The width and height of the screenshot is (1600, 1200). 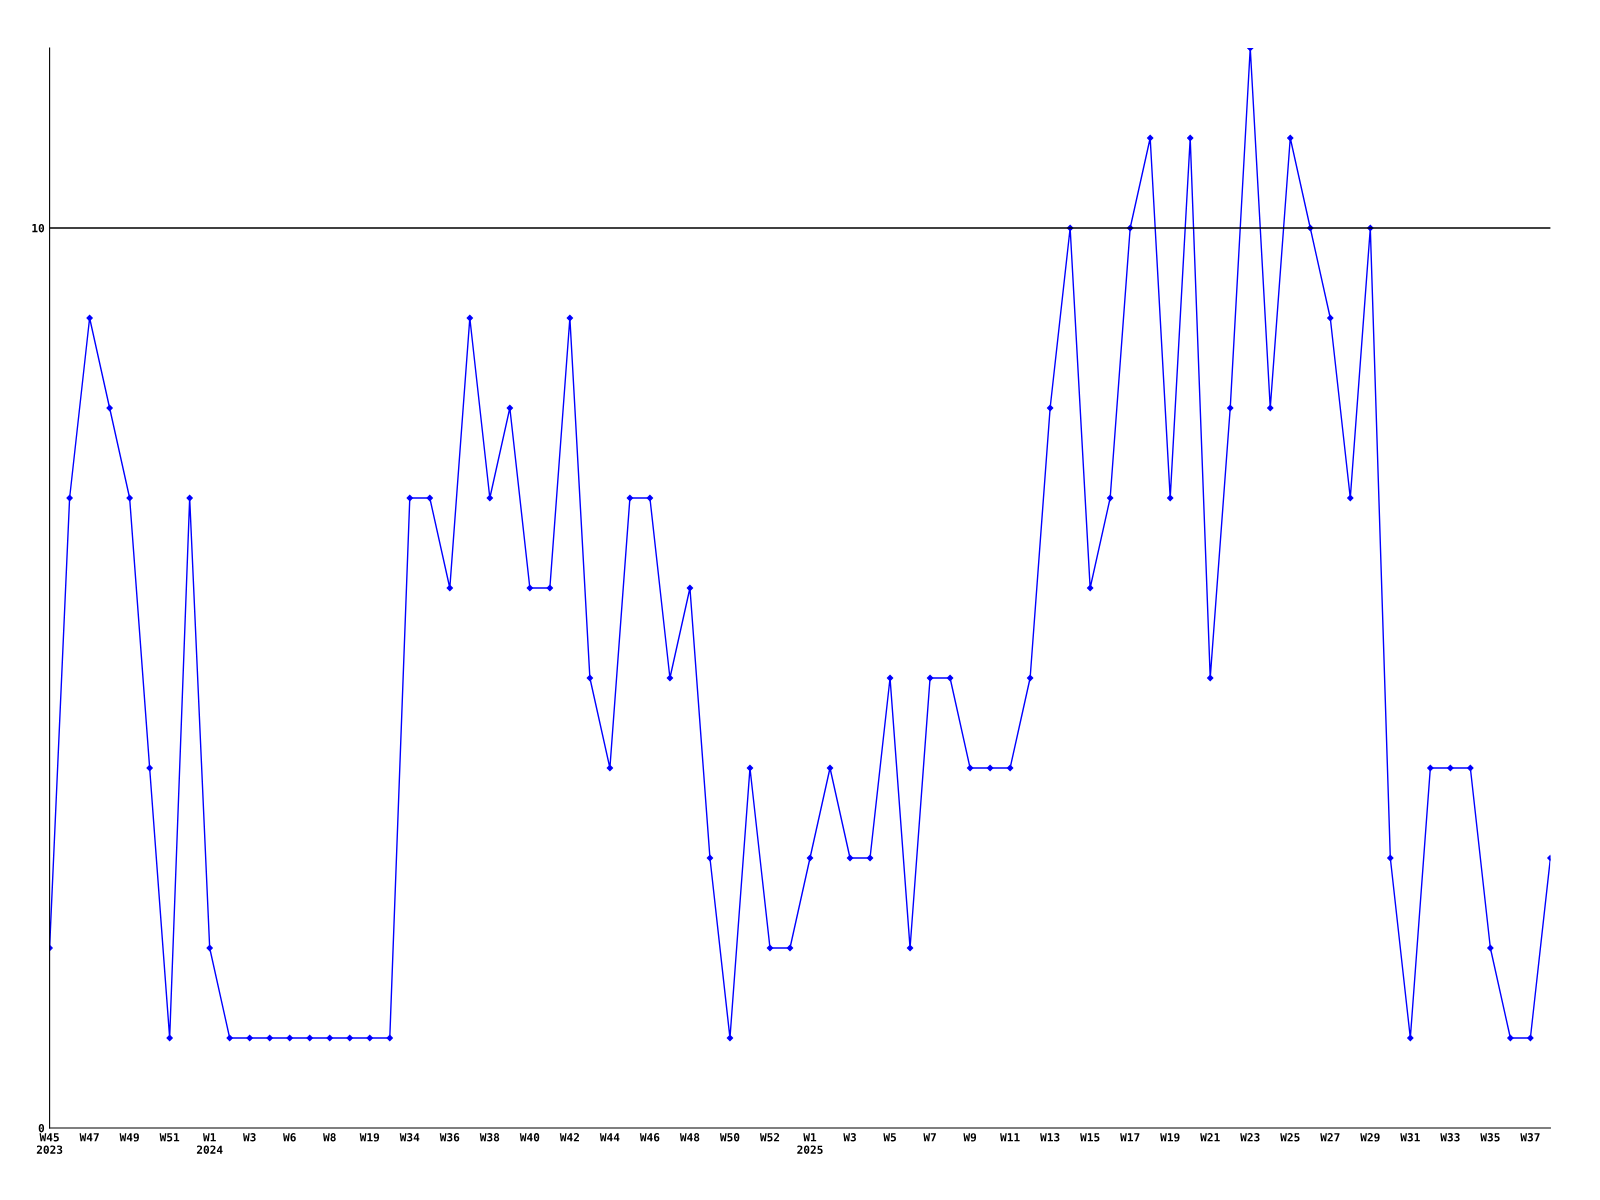 I want to click on x-tick-label: W42, so click(x=569, y=1137).